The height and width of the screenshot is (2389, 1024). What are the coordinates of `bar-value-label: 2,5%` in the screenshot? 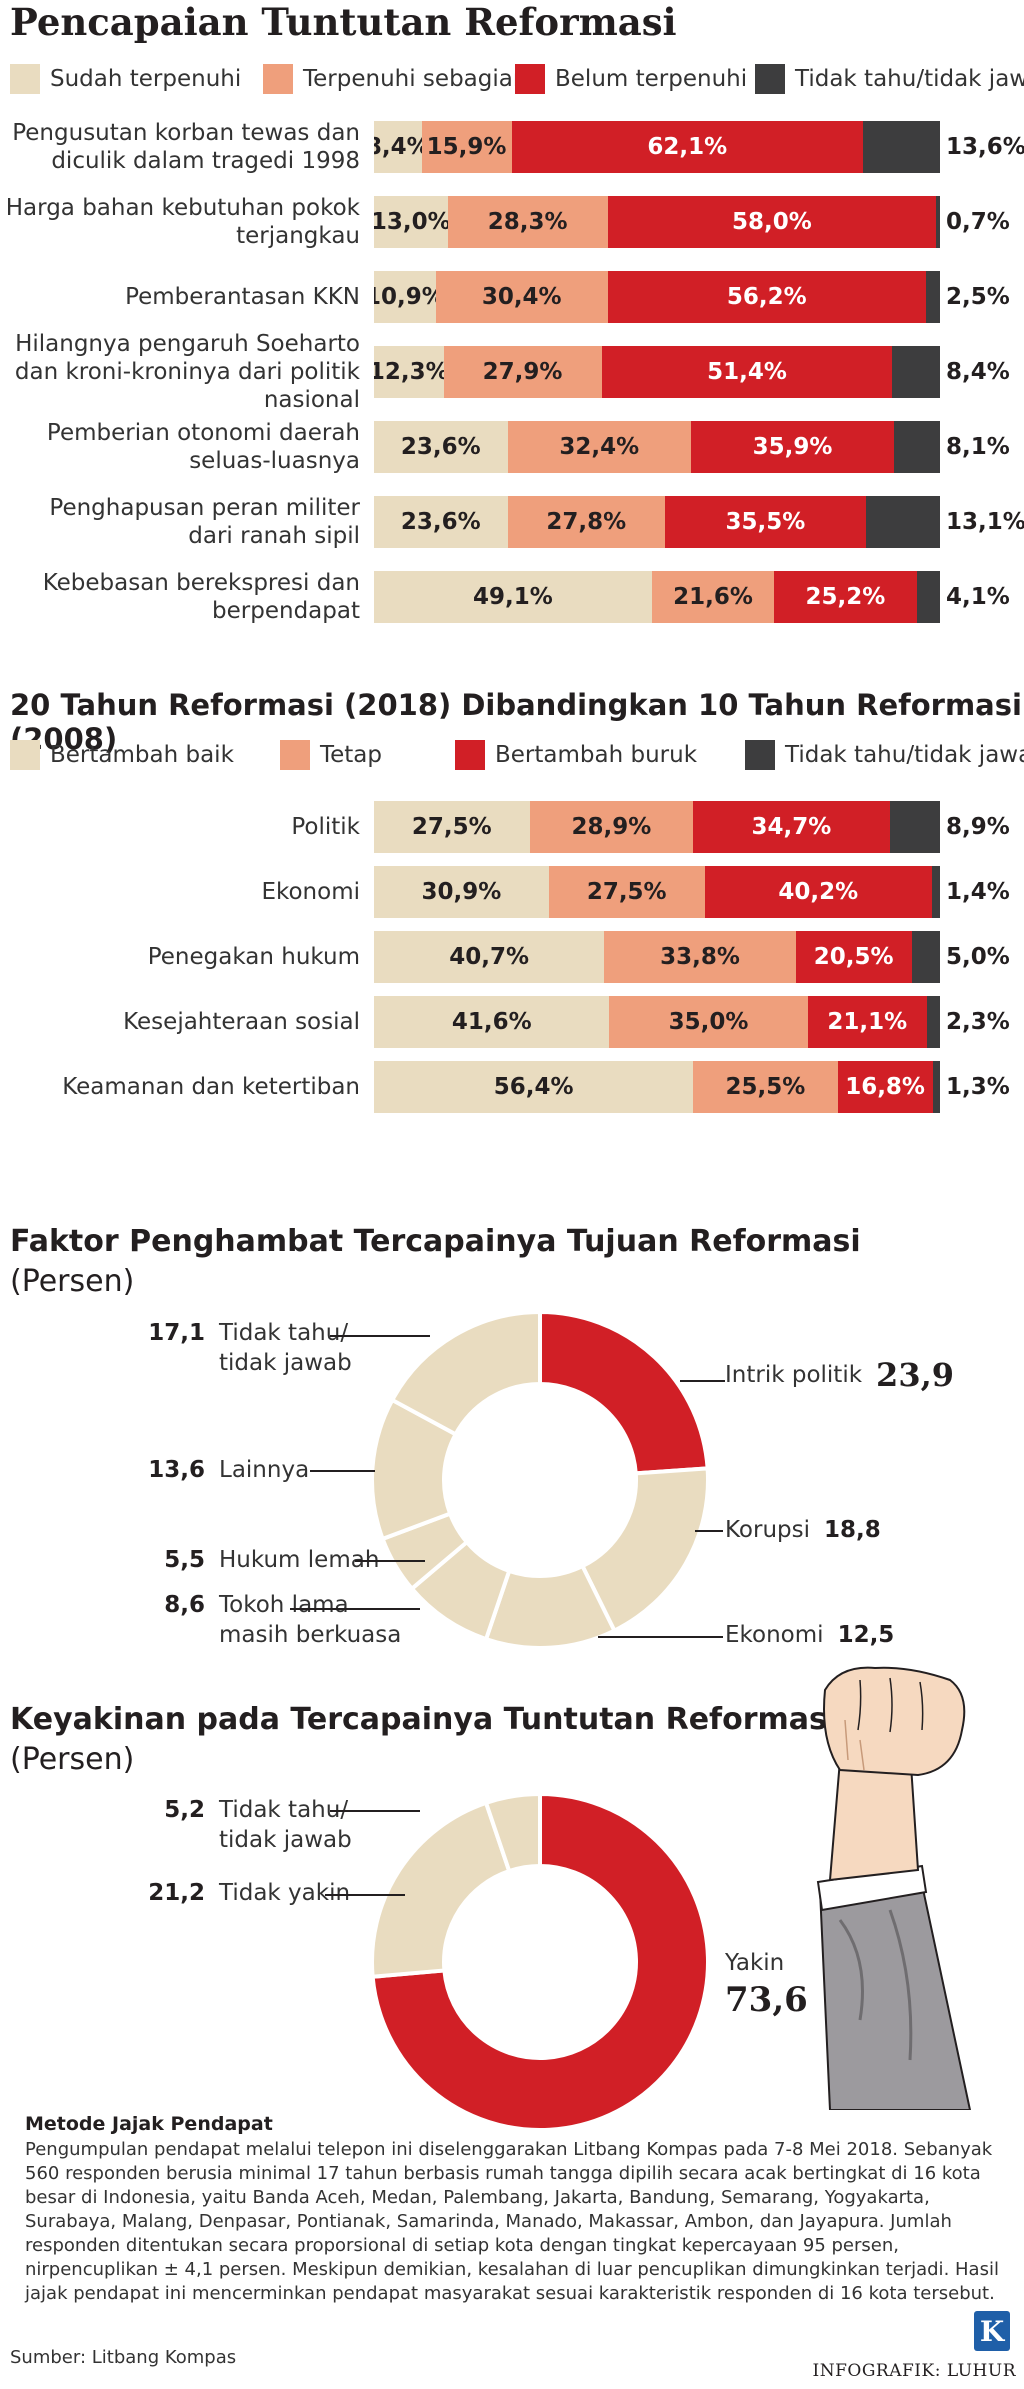 It's located at (978, 297).